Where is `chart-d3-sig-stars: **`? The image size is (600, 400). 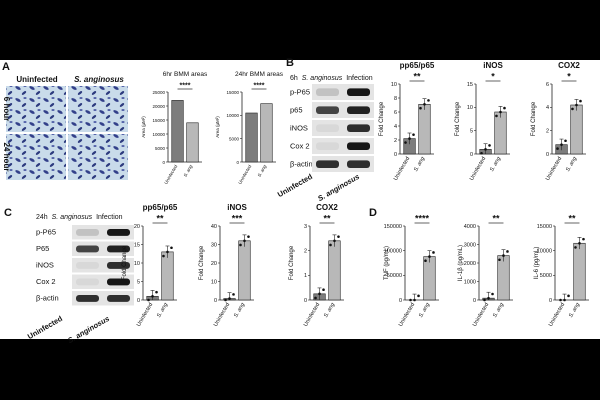 chart-d3-sig-stars: ** is located at coordinates (572, 219).